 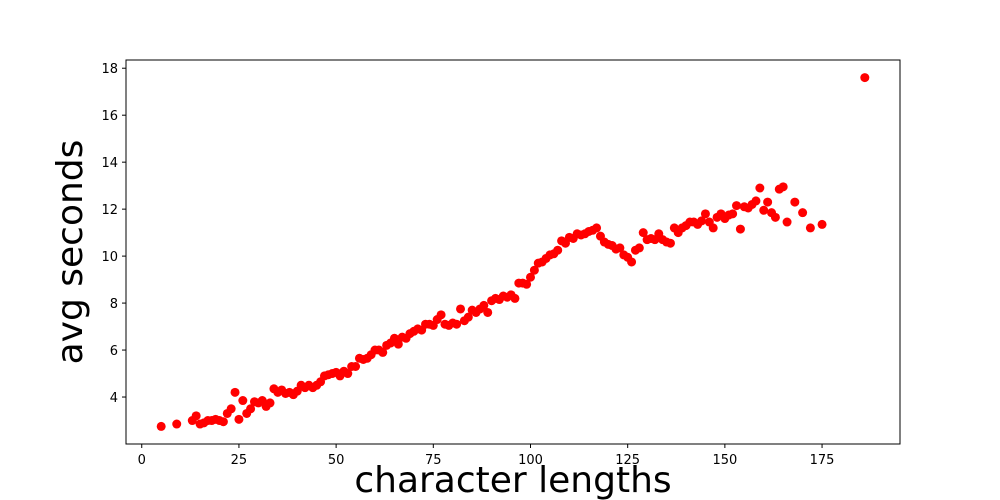 What do you see at coordinates (70, 252) in the screenshot?
I see `y-axis-label: avg seconds` at bounding box center [70, 252].